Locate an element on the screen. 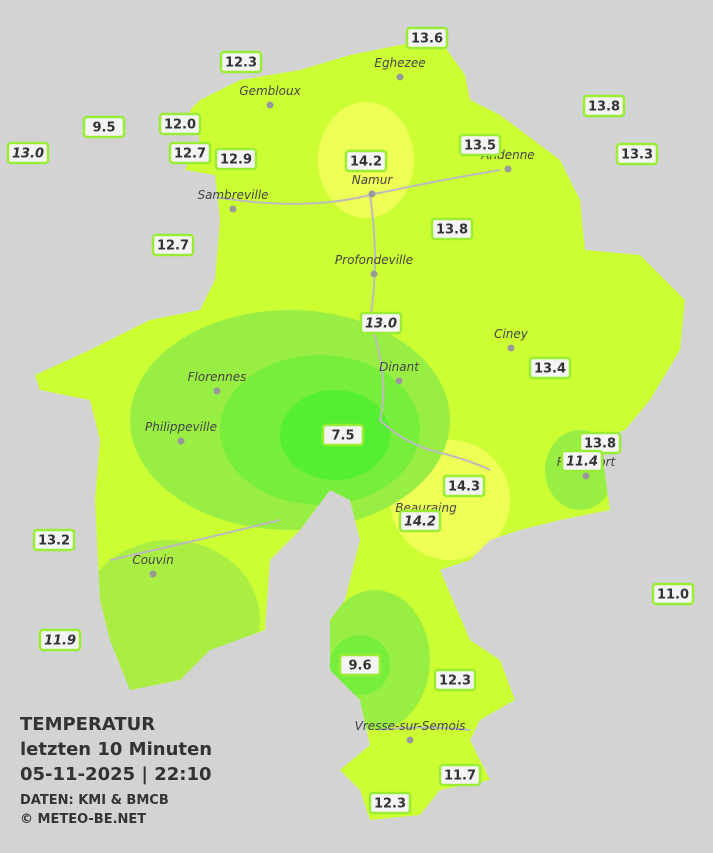 The height and width of the screenshot is (853, 713). station: 13.3 is located at coordinates (637, 154).